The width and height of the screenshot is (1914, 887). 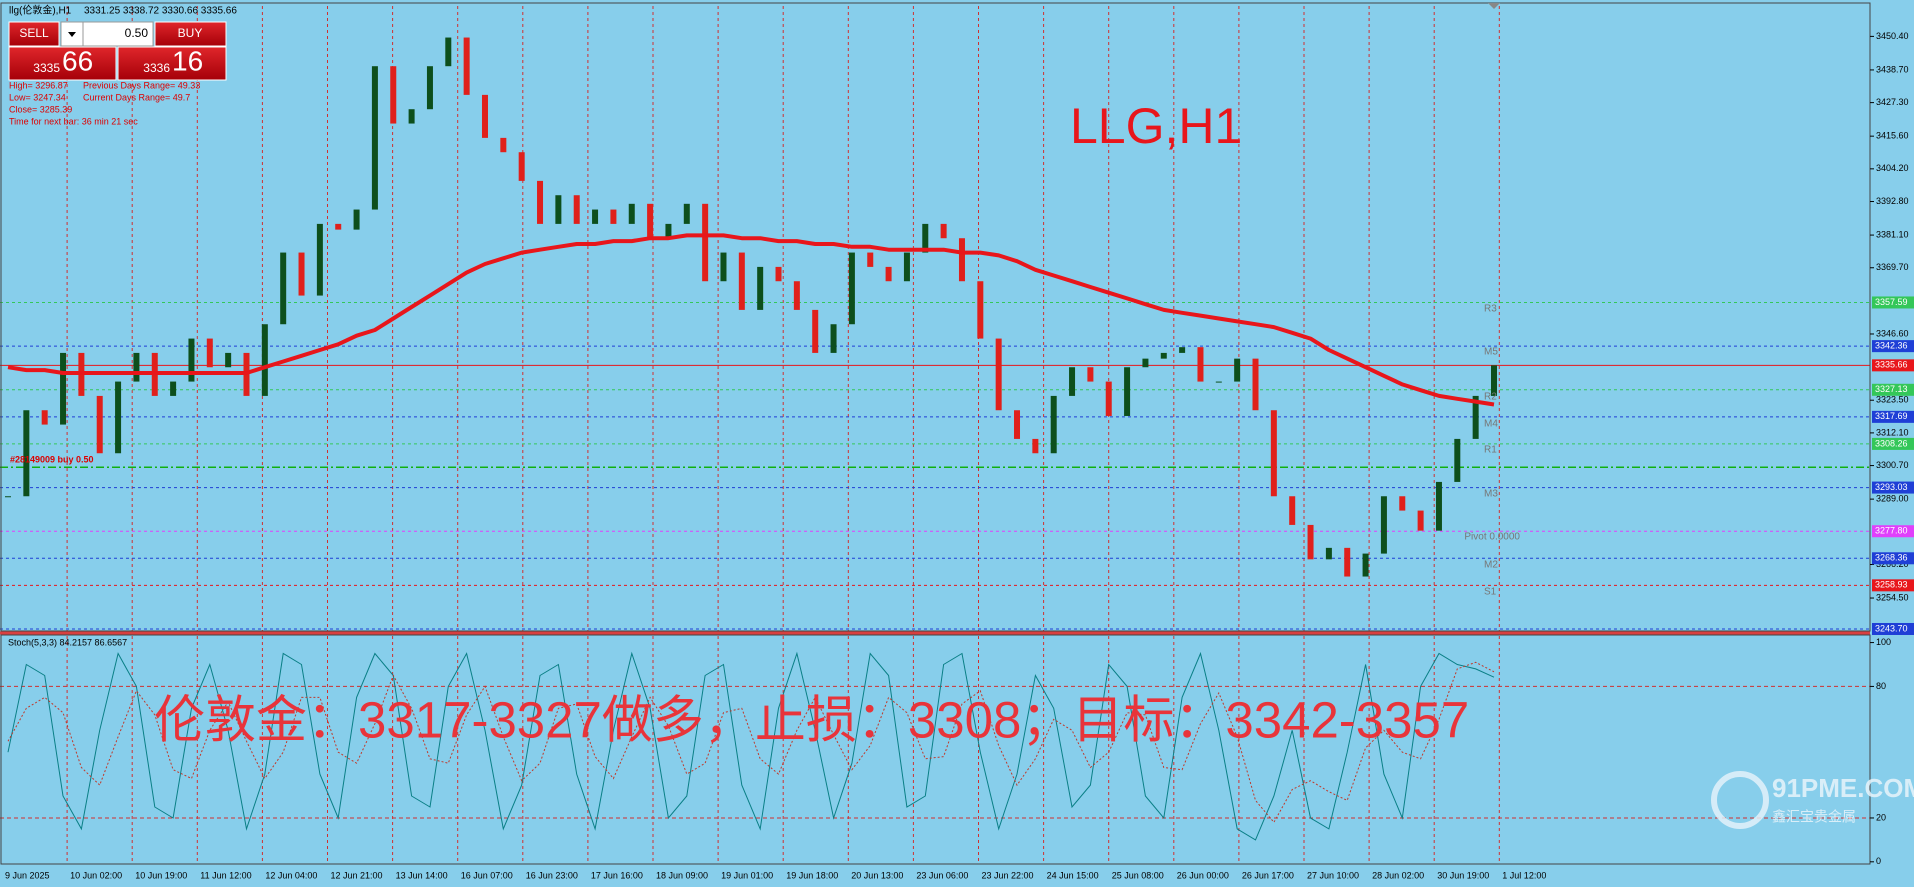 What do you see at coordinates (160, 11) in the screenshot?
I see `ohlc: 3331.25 3338.72 3330.66 3335.66` at bounding box center [160, 11].